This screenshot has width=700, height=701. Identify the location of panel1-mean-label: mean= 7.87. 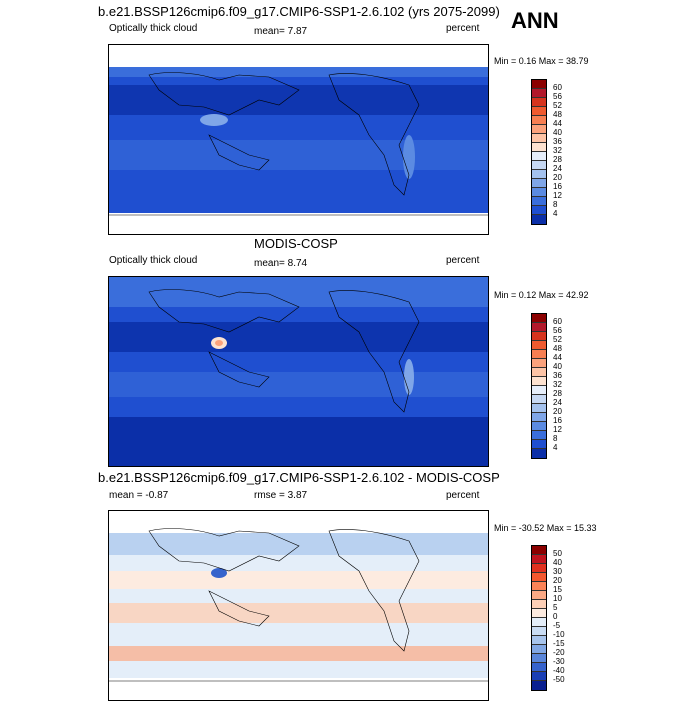
(281, 31).